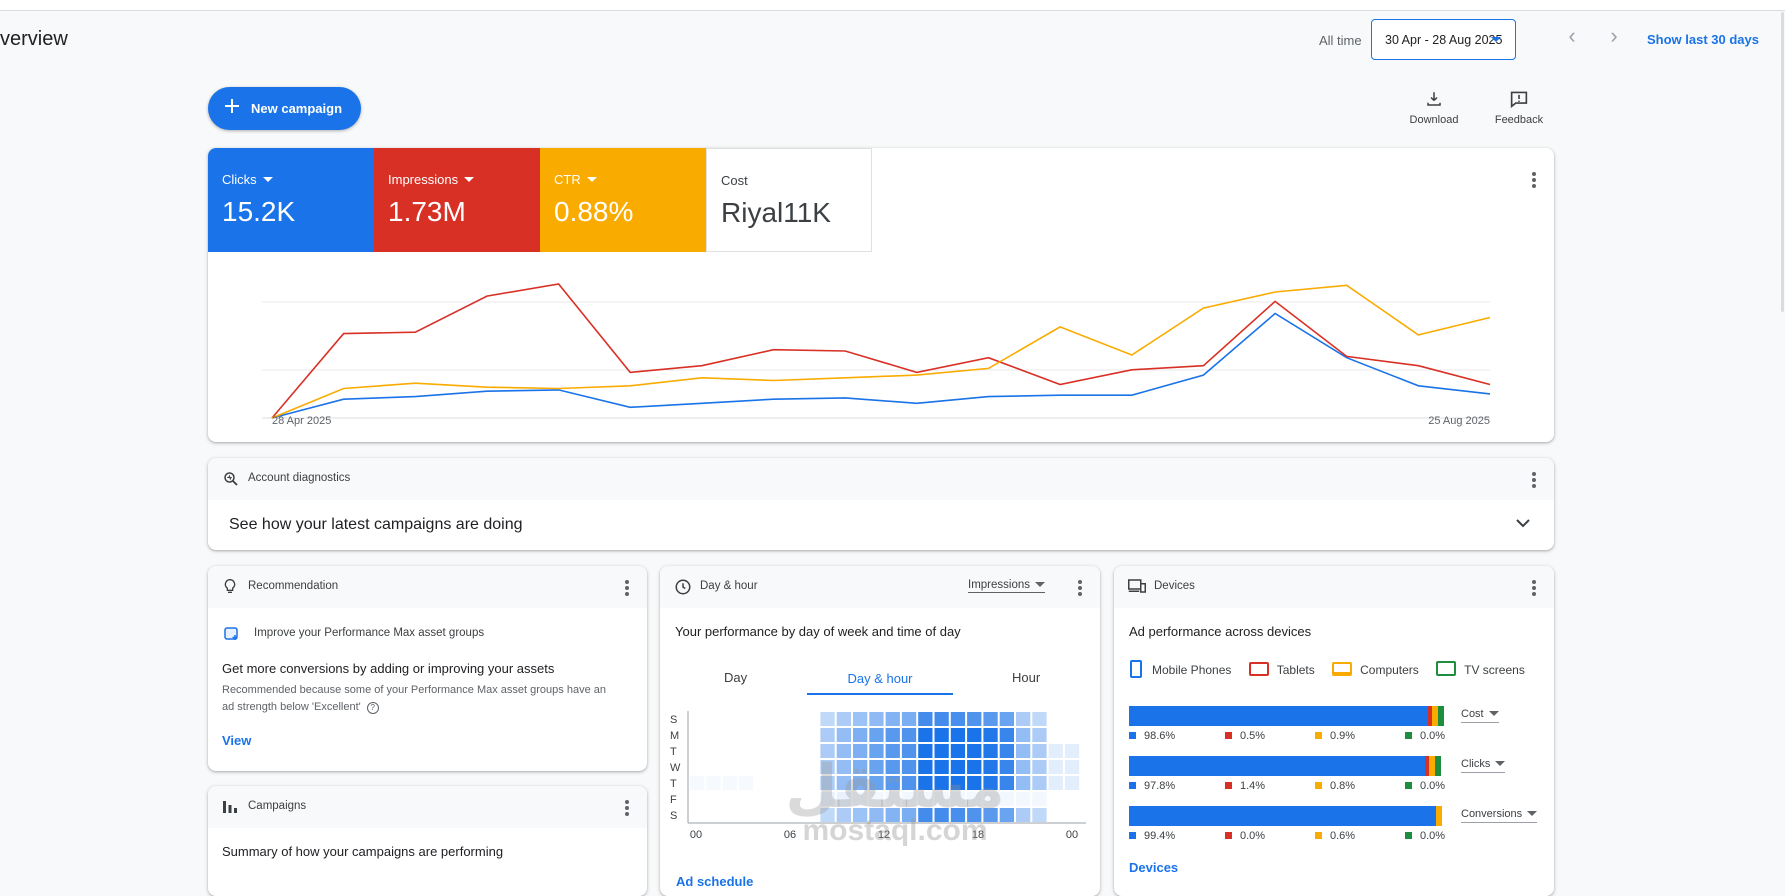 The image size is (1785, 896). I want to click on expand-icon, so click(1523, 525).